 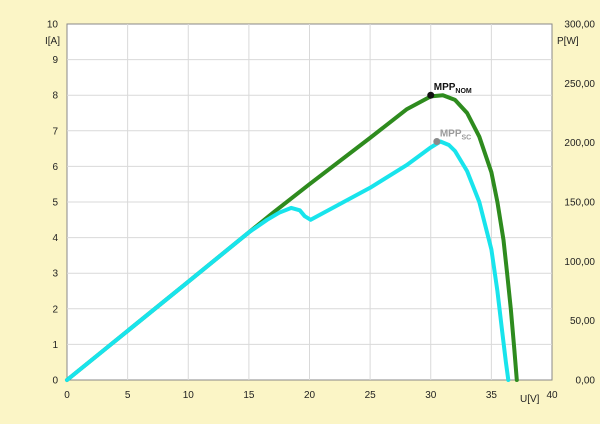 What do you see at coordinates (55, 60) in the screenshot?
I see `y-left-tick-label: 9` at bounding box center [55, 60].